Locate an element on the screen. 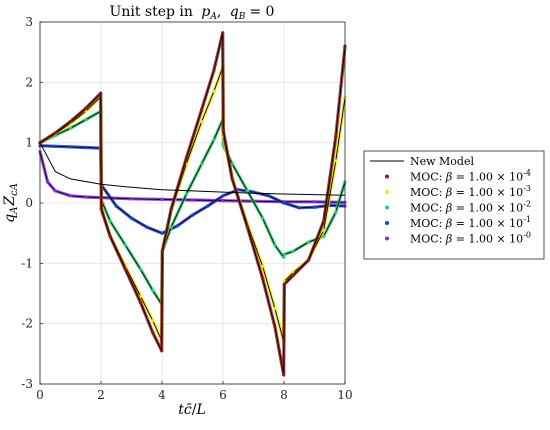  legend-item: New Model is located at coordinates (422, 161).